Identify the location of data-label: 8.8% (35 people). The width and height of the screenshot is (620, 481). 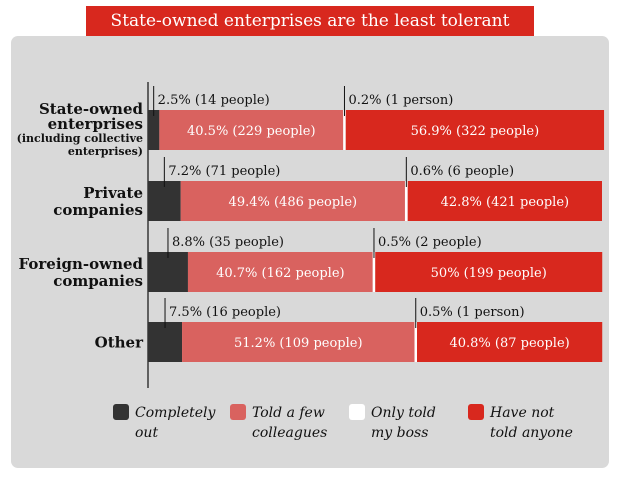
(228, 242).